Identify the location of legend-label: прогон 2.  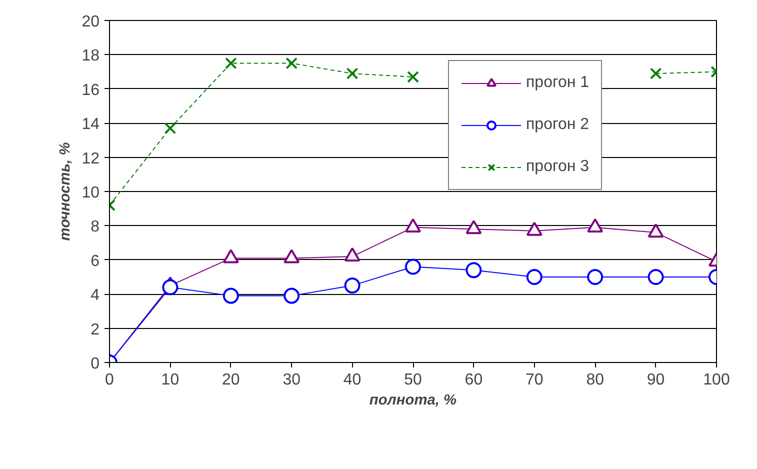
(558, 125).